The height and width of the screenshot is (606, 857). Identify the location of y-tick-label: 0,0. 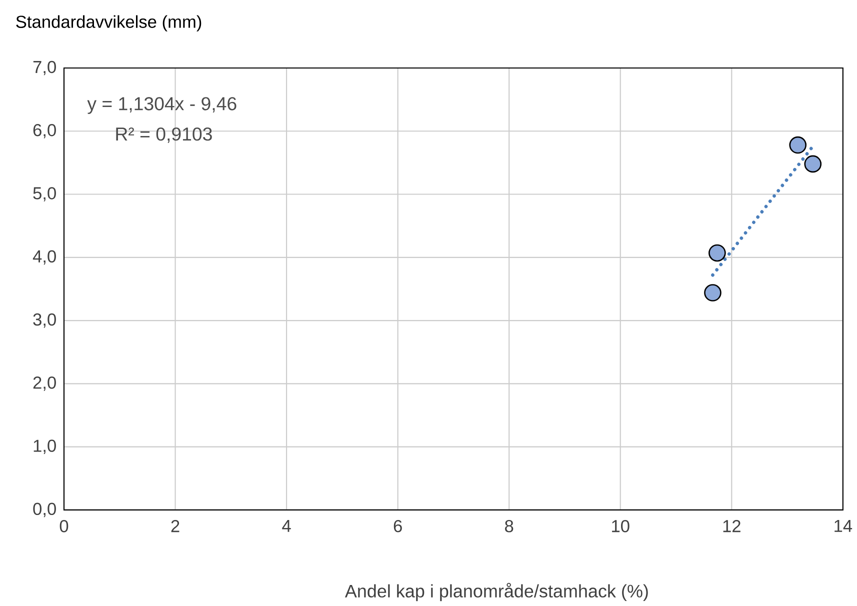
(44, 510).